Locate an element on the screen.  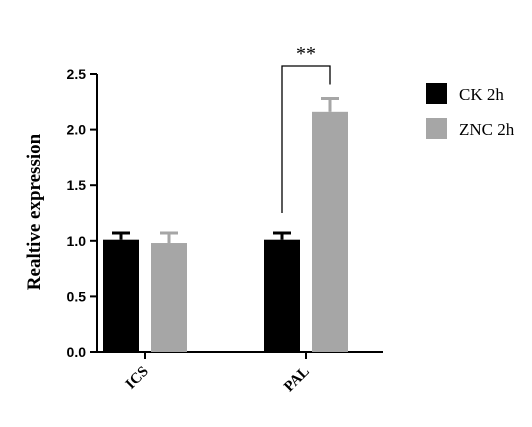
y-tick-label: 0.0 is located at coordinates (77, 352).